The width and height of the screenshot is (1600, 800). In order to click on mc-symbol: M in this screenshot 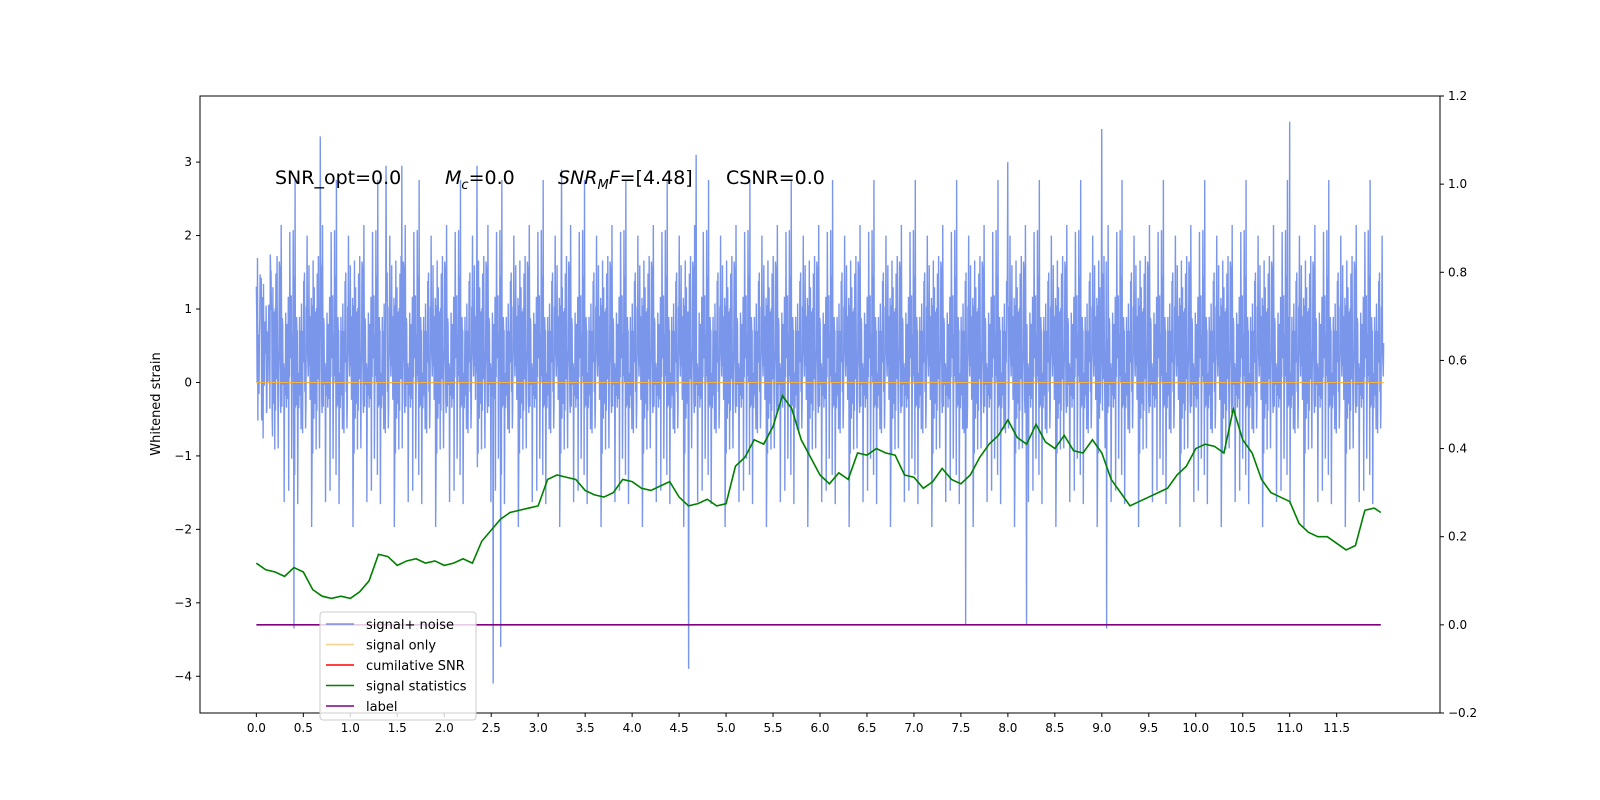, I will do `click(453, 178)`.